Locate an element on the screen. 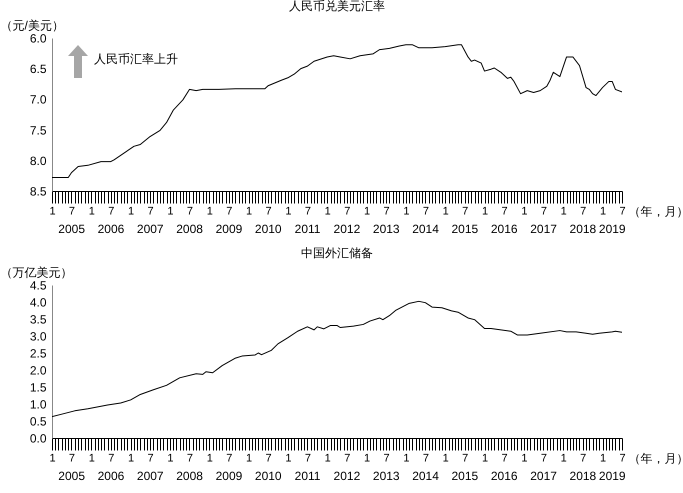 The height and width of the screenshot is (493, 683). y-tick-label: 4.0 is located at coordinates (38, 303).